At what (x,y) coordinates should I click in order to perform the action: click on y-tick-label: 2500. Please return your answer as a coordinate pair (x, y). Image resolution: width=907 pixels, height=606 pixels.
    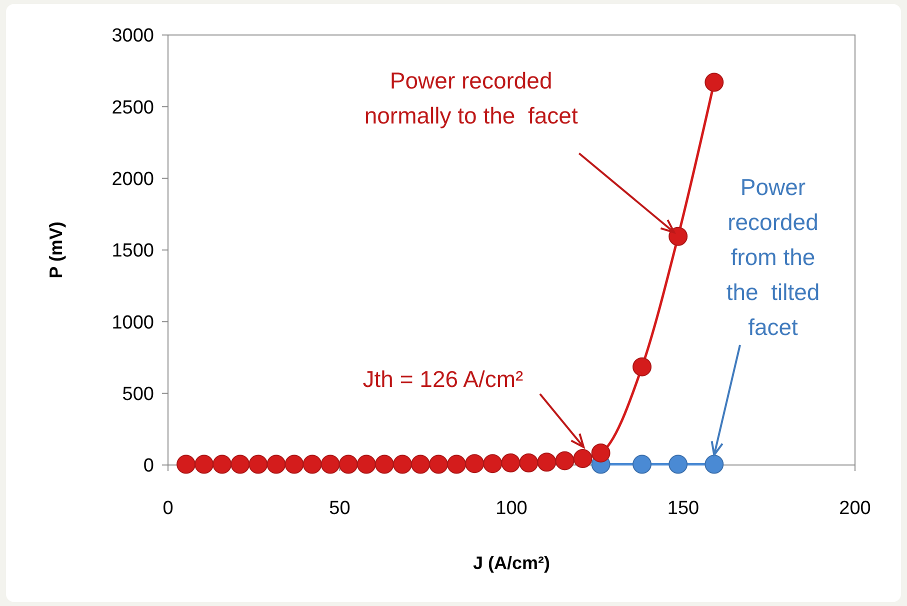
    Looking at the image, I should click on (133, 107).